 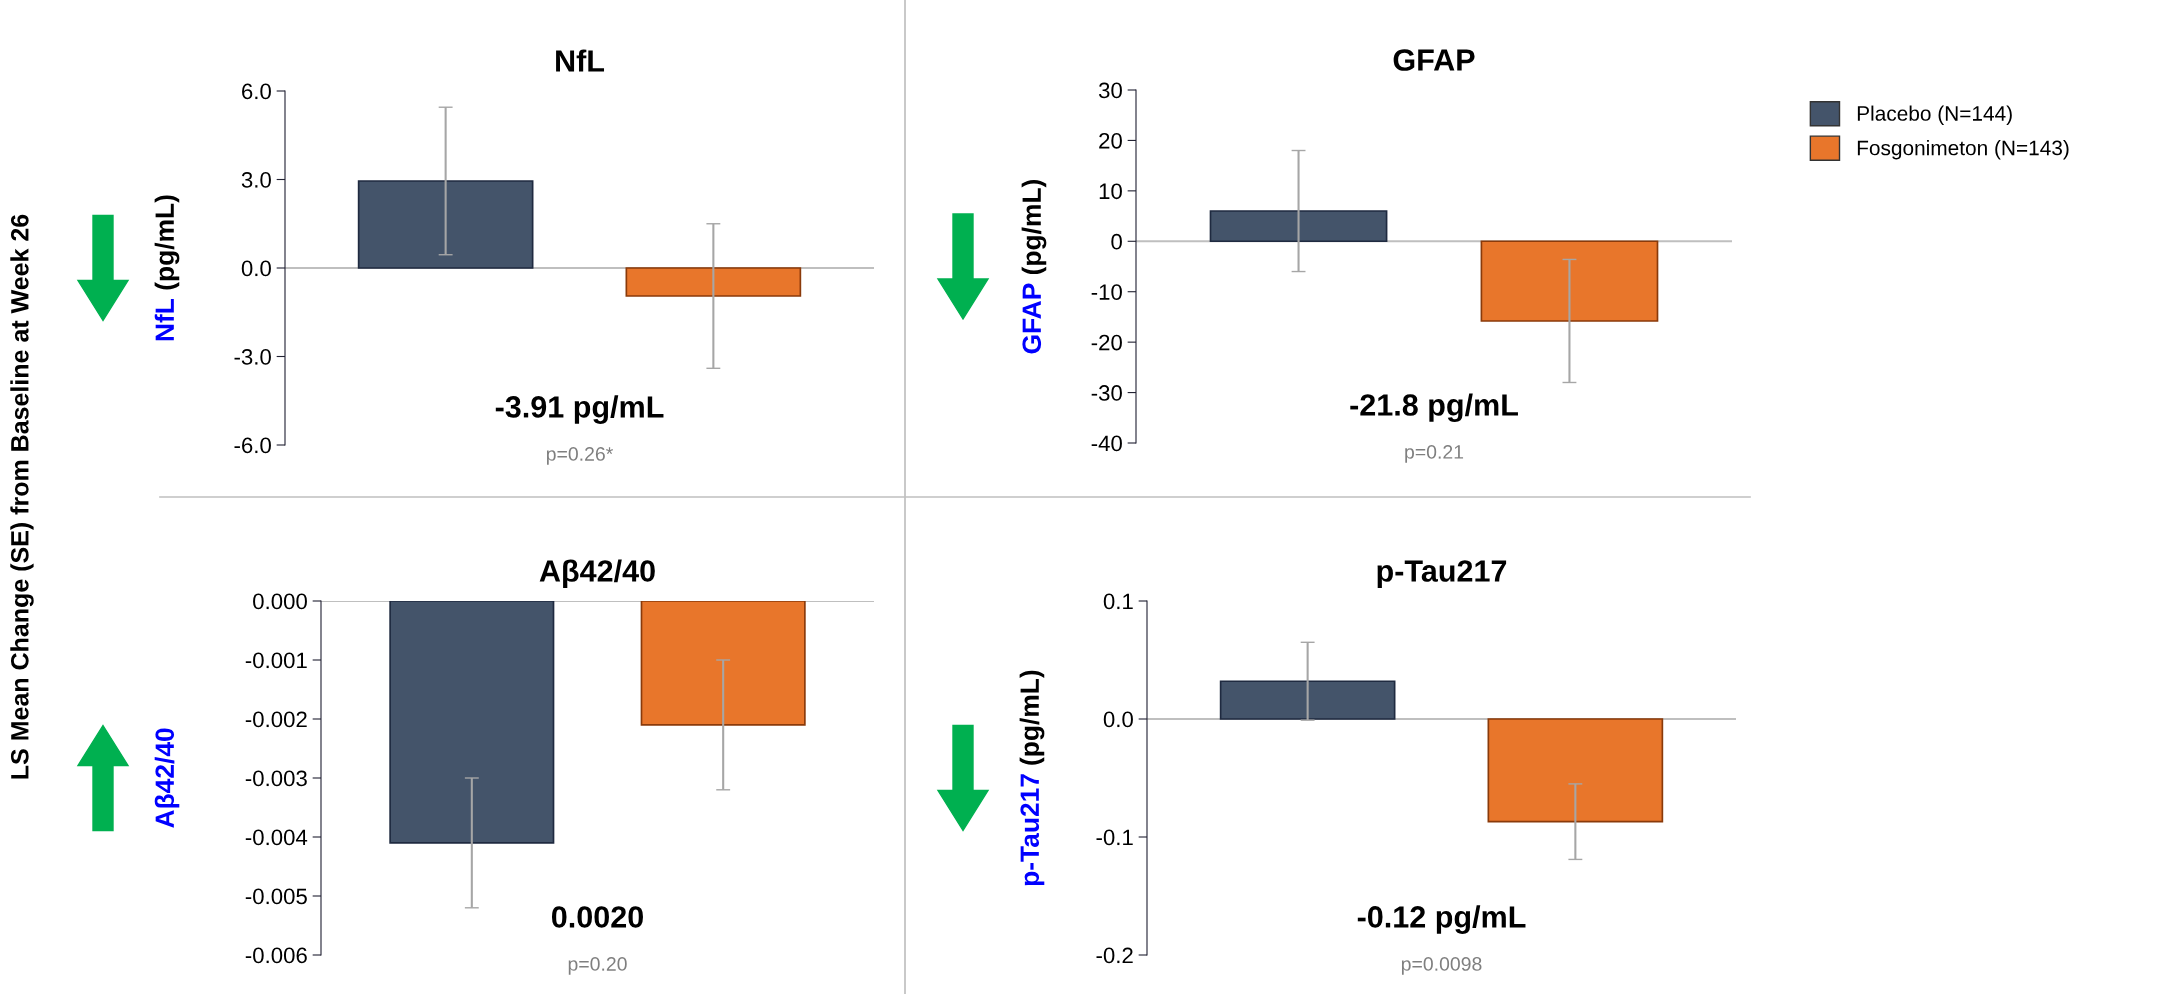 What do you see at coordinates (1106, 342) in the screenshot?
I see `y-tick-label: -20` at bounding box center [1106, 342].